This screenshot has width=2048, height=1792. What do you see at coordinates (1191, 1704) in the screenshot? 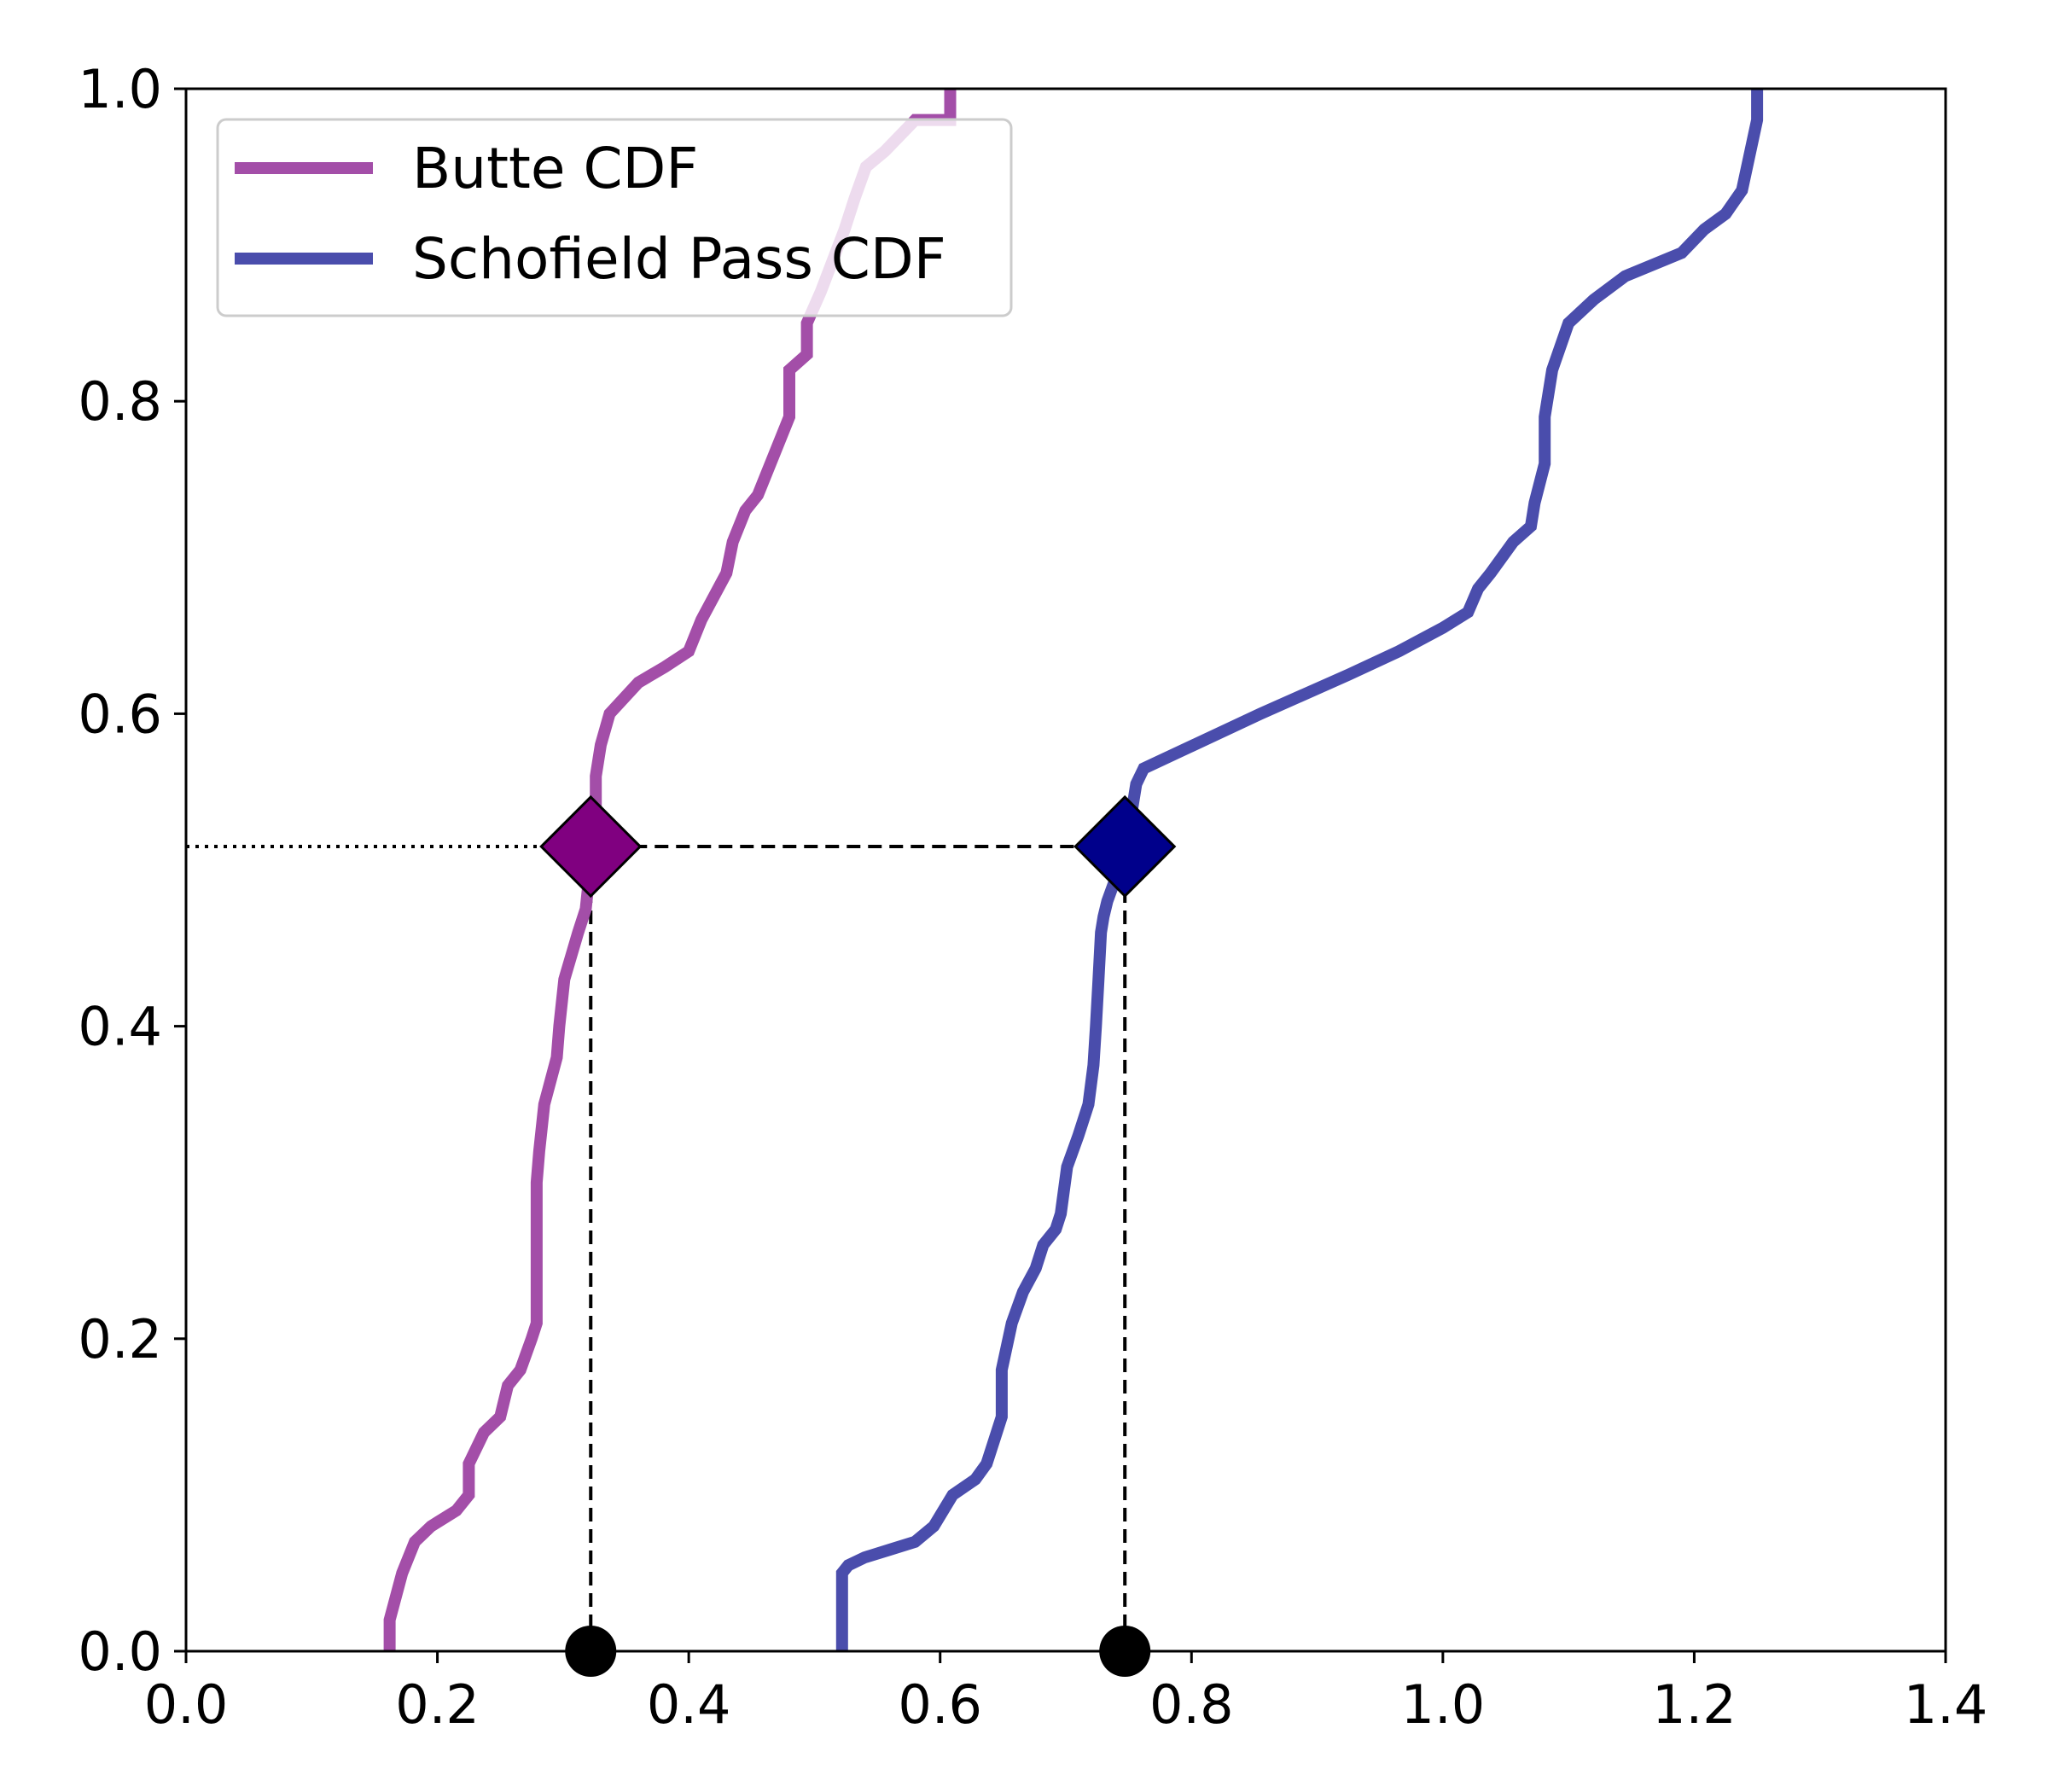
I see `x-tick-label: 0.8` at bounding box center [1191, 1704].